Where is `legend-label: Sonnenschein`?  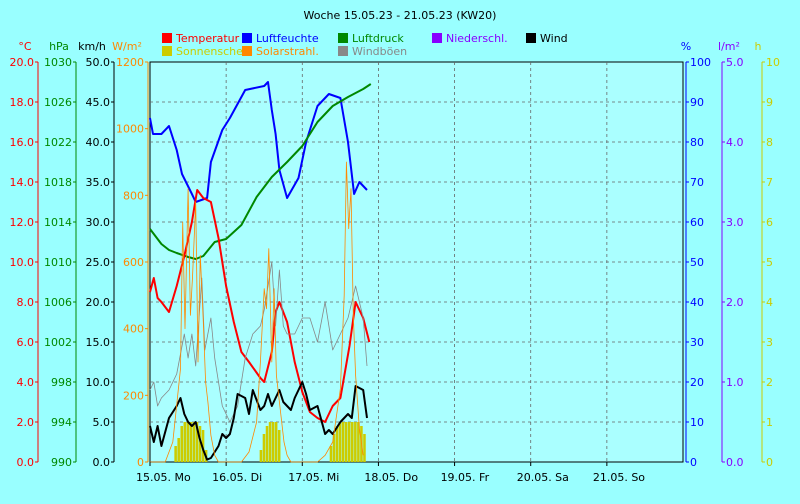 legend-label: Sonnenschein is located at coordinates (214, 51).